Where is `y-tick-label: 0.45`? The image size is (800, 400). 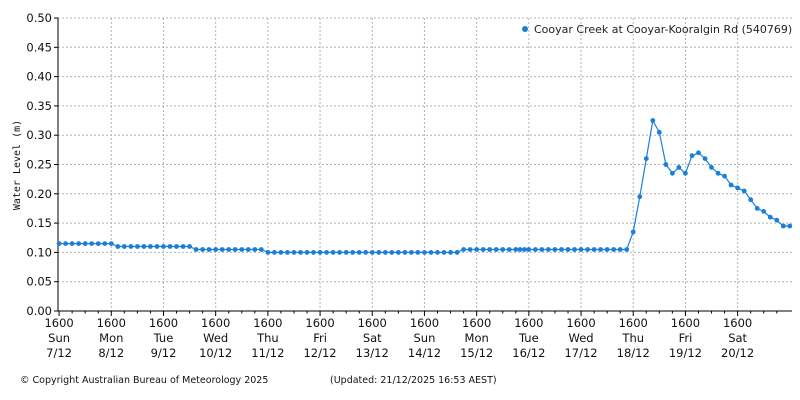
y-tick-label: 0.45 is located at coordinates (39, 47).